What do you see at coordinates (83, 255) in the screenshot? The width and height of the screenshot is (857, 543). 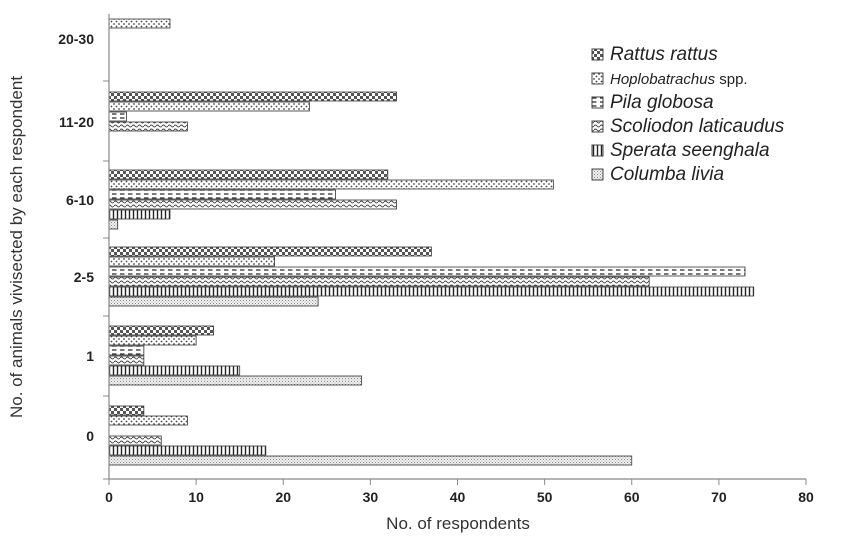 I see `y-categories-group: 0 1 2-5 6-10 11-20 20-30` at bounding box center [83, 255].